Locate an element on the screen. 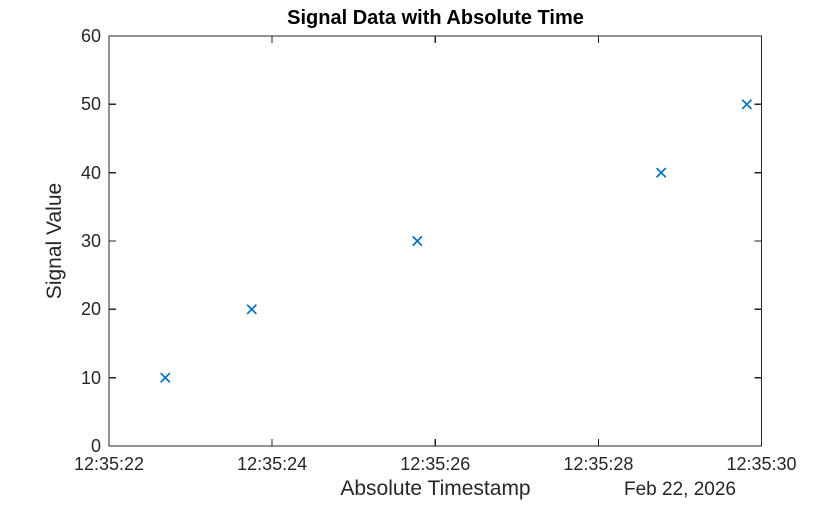 This screenshot has width=840, height=506. x-tick-label: 12:35:26 is located at coordinates (435, 464).